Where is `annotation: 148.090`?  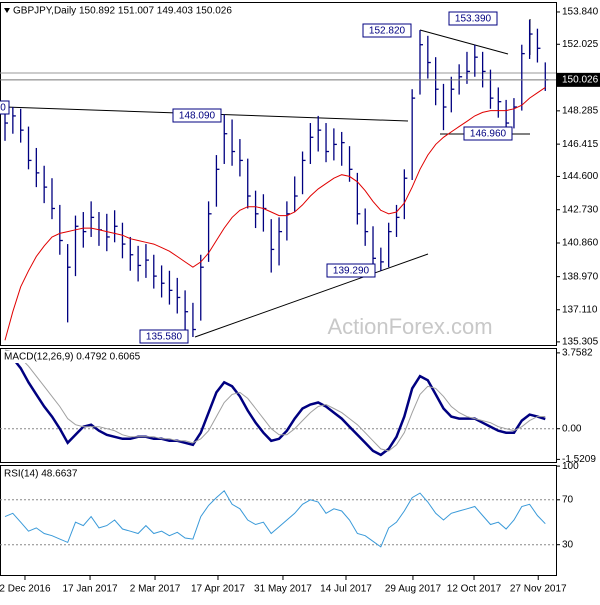 annotation: 148.090 is located at coordinates (197, 116).